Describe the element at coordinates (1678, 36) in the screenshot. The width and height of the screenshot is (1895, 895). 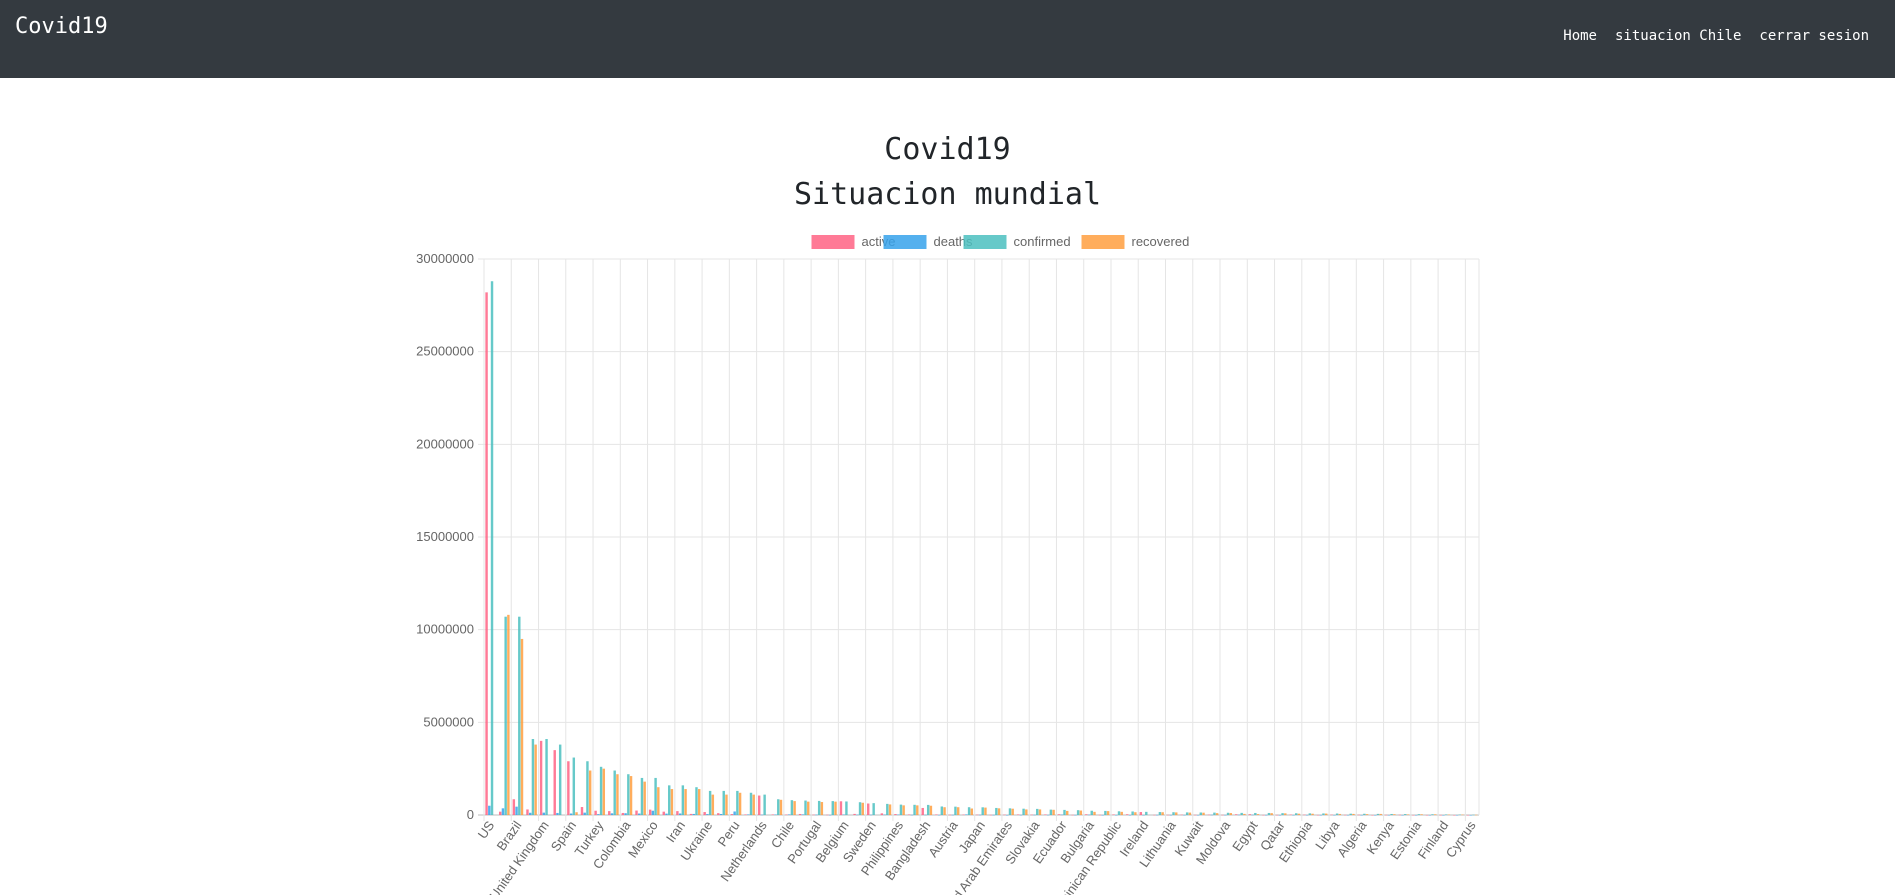
I see `nav-link-situacion-chile: situacion Chile` at that location.